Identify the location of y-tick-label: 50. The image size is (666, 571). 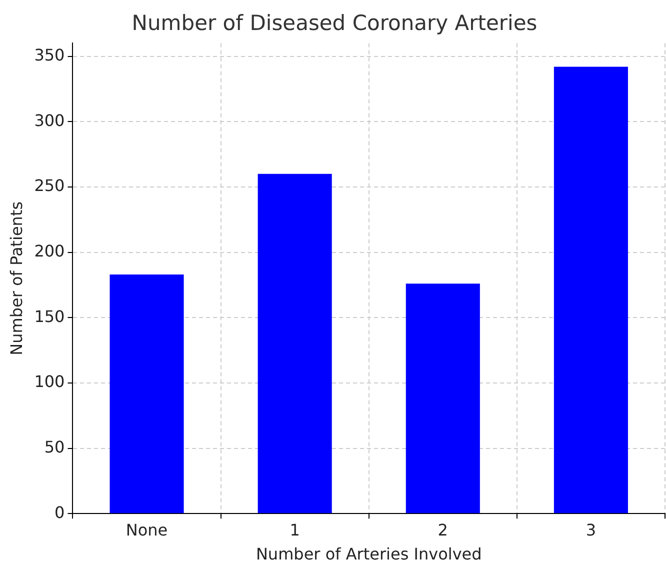
(54, 446).